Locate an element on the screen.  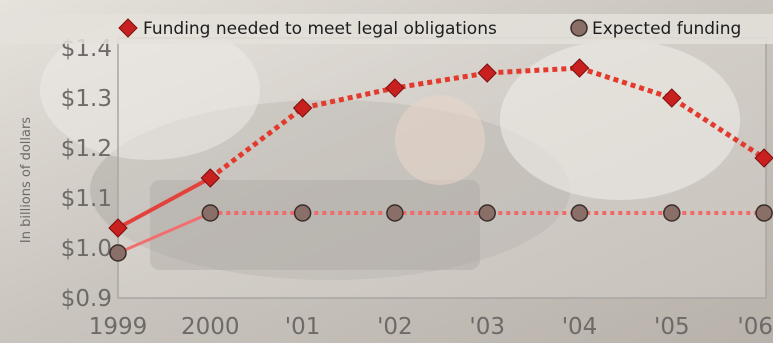
x-tick-label: '03 is located at coordinates (487, 327).